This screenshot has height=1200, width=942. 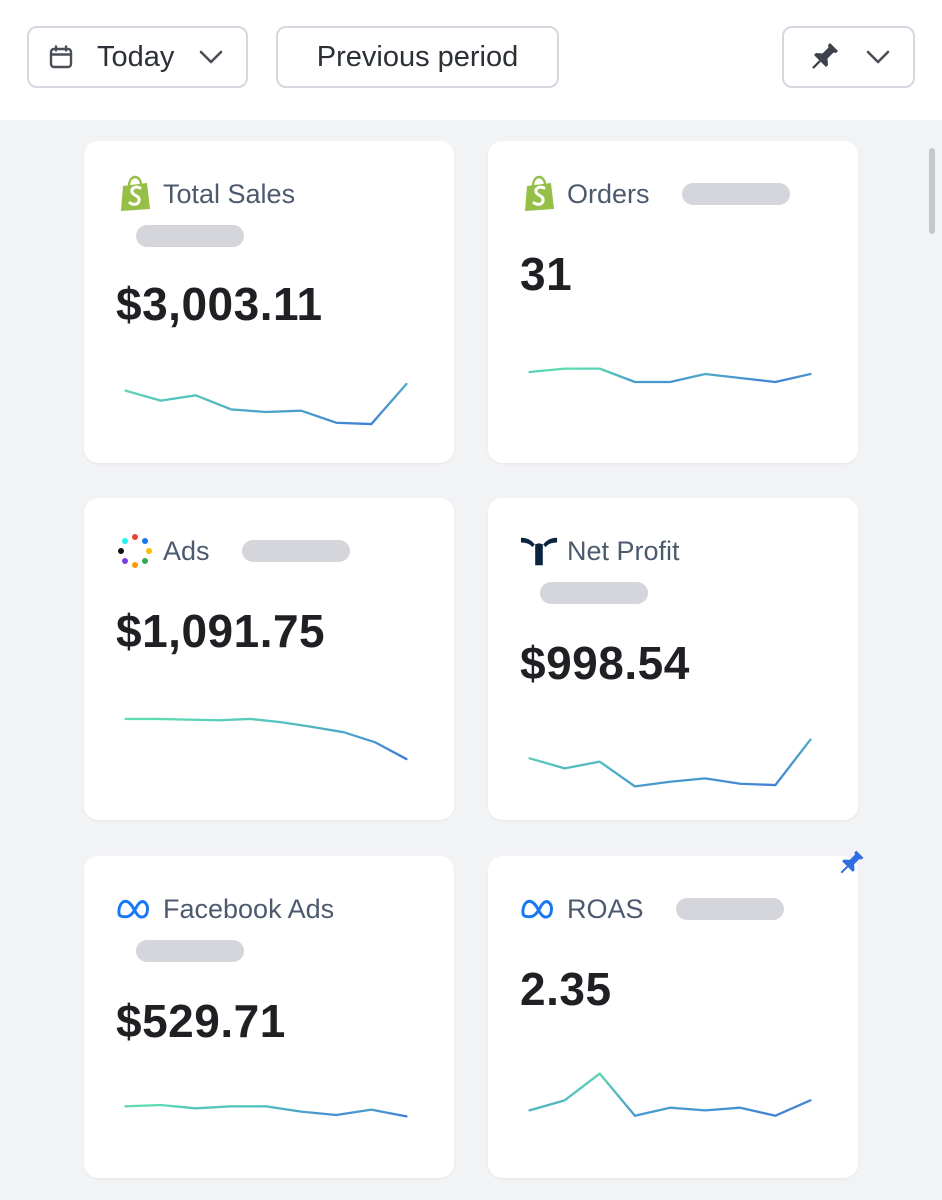 I want to click on calendar-icon, so click(x=61, y=57).